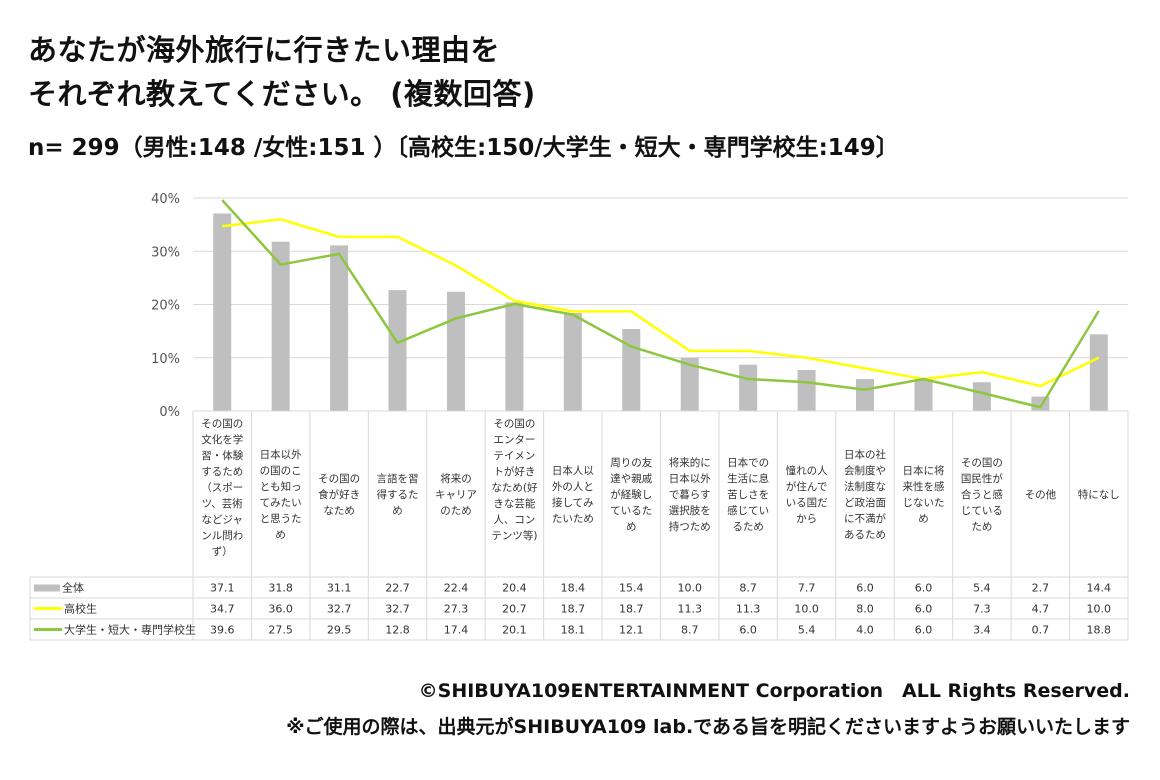  Describe the element at coordinates (281, 519) in the screenshot. I see `category-label: と思うた` at that location.